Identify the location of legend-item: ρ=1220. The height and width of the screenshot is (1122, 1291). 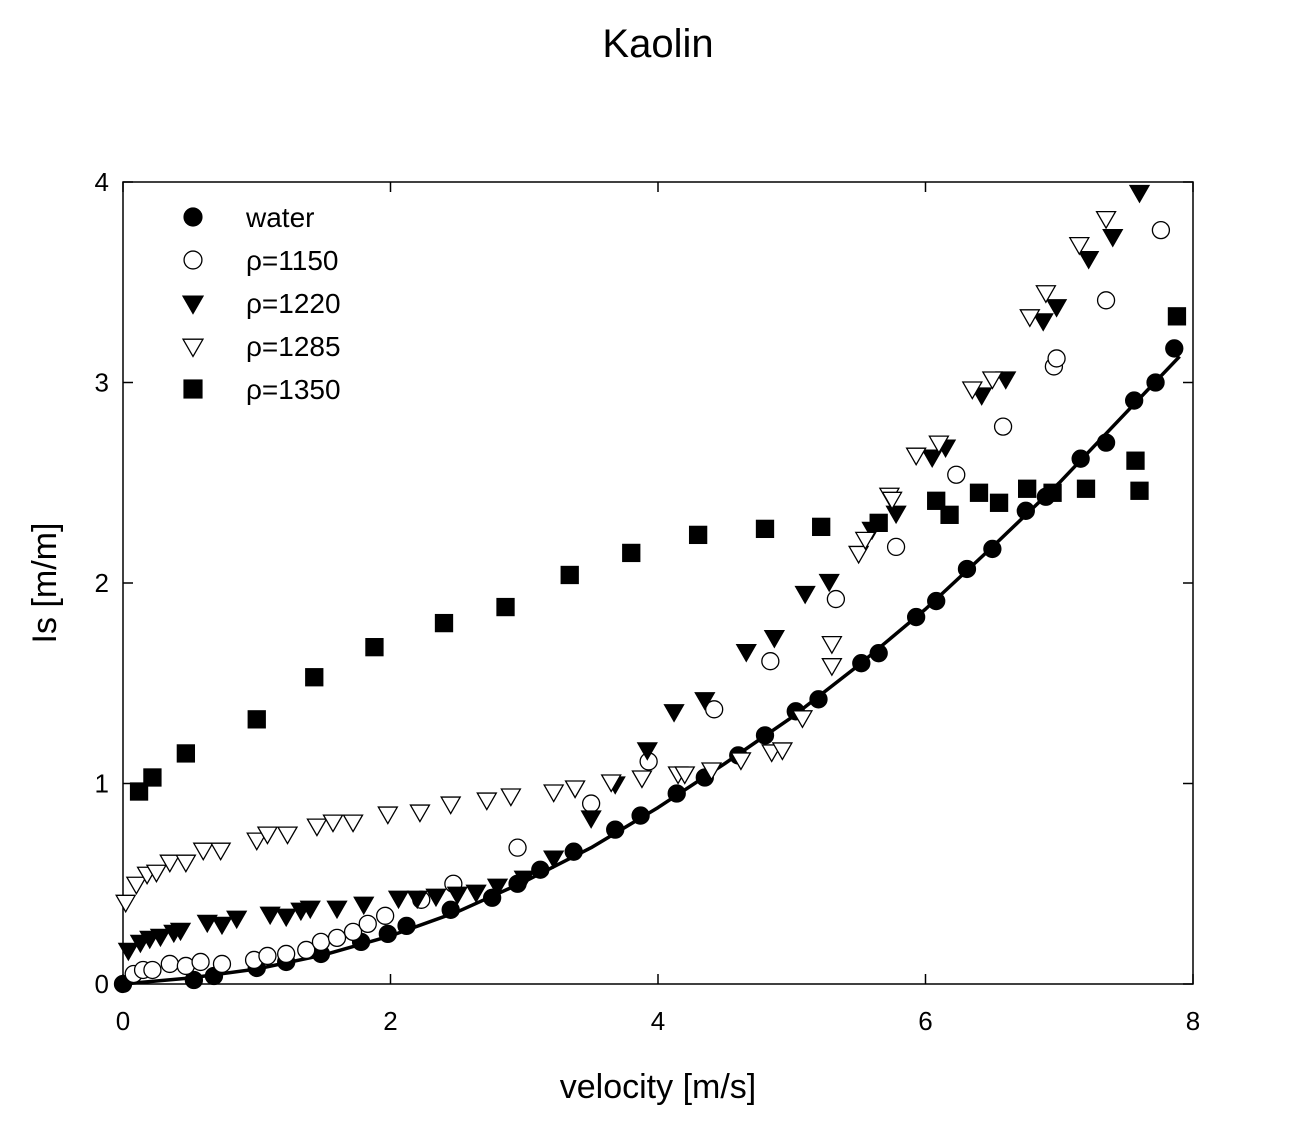
(261, 303).